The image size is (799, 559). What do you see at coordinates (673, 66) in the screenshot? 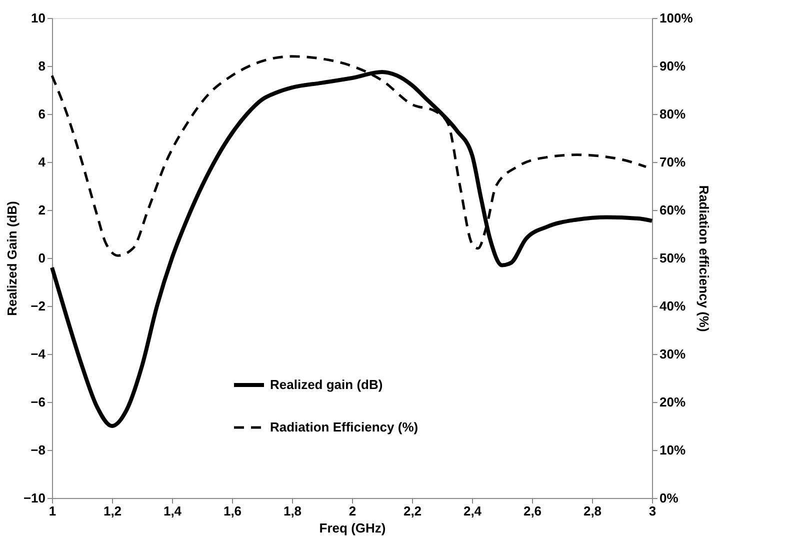
I see `y2-tick-label: 90%` at bounding box center [673, 66].